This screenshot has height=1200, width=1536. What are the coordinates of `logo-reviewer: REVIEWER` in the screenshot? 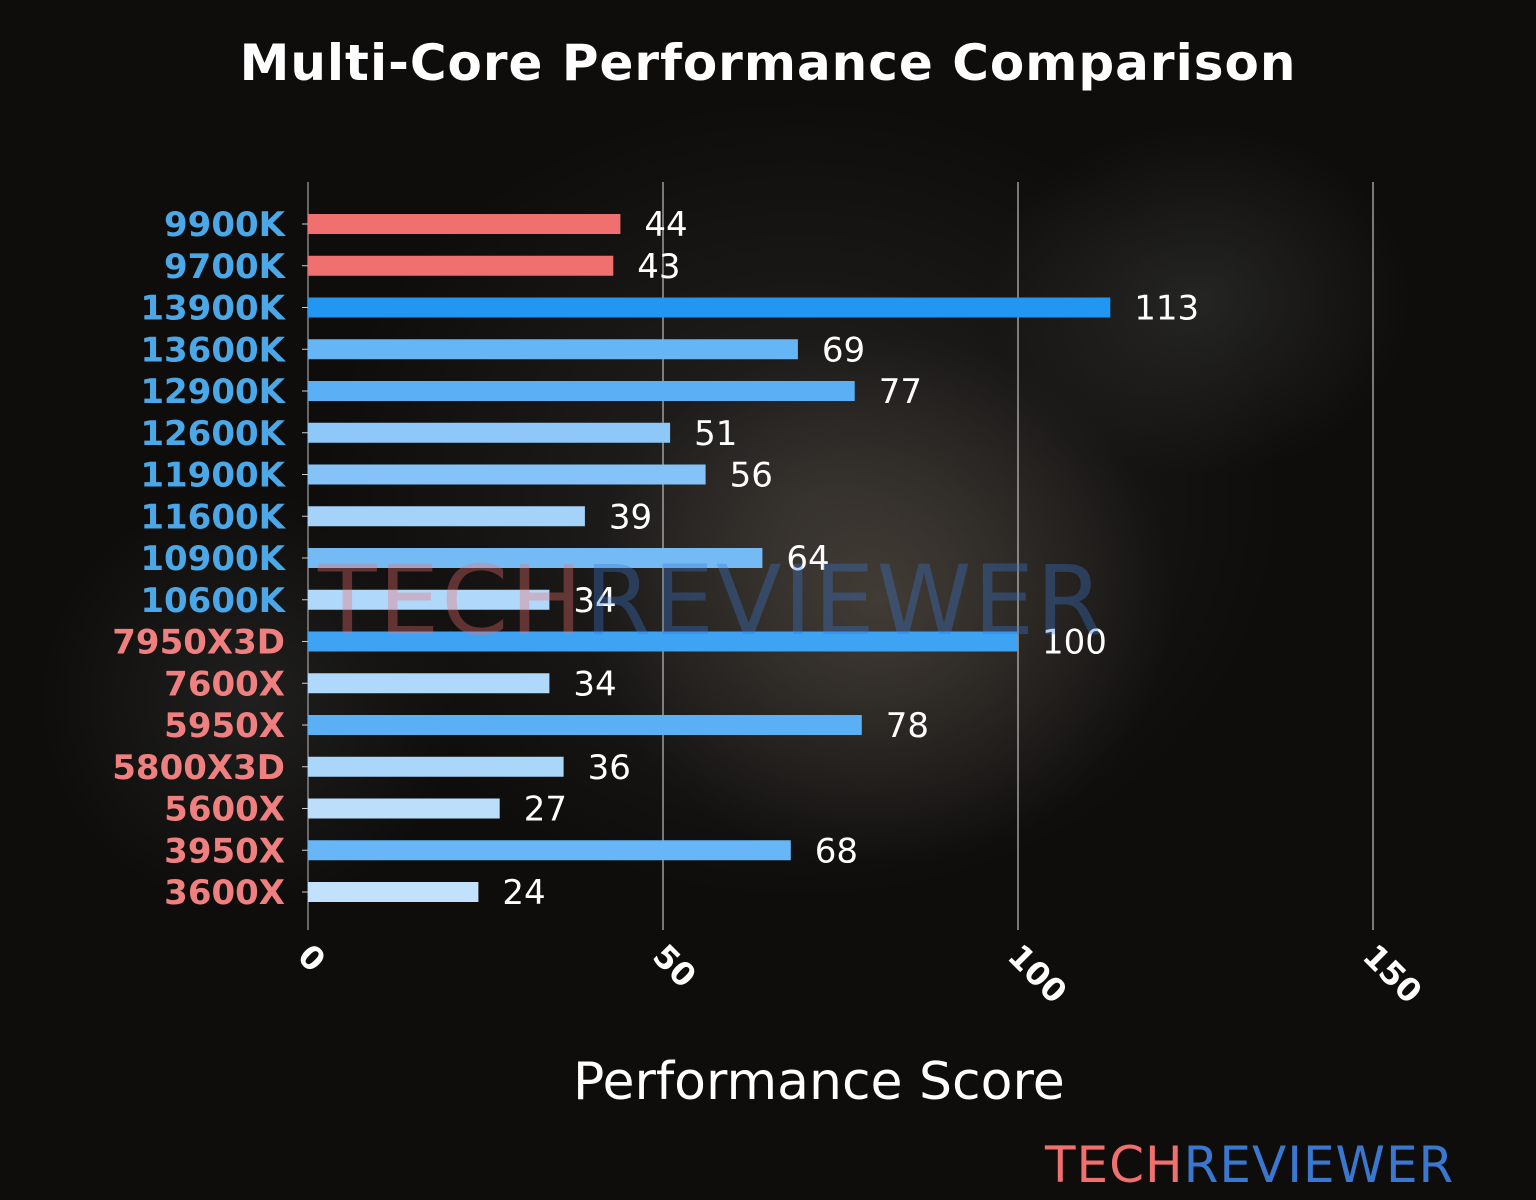 It's located at (1319, 1165).